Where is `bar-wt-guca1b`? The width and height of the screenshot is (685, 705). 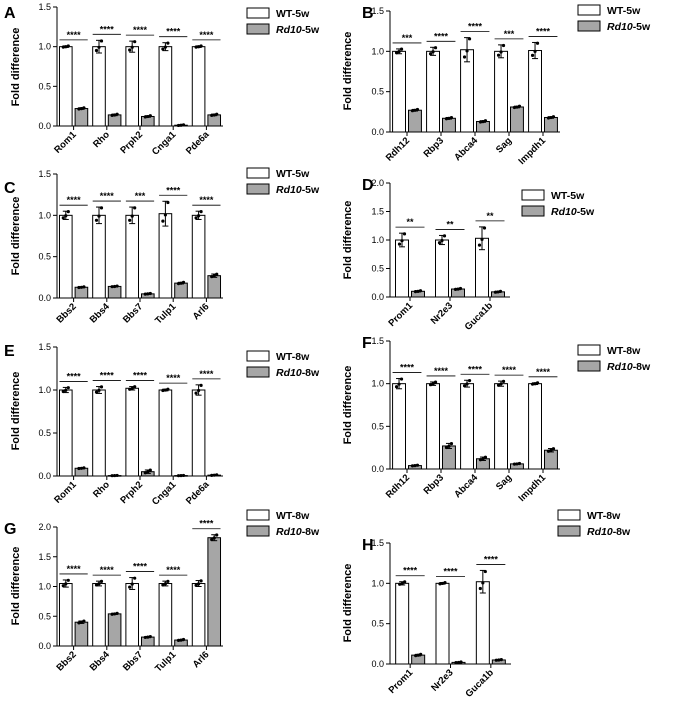
bar-wt-guca1b is located at coordinates (482, 623).